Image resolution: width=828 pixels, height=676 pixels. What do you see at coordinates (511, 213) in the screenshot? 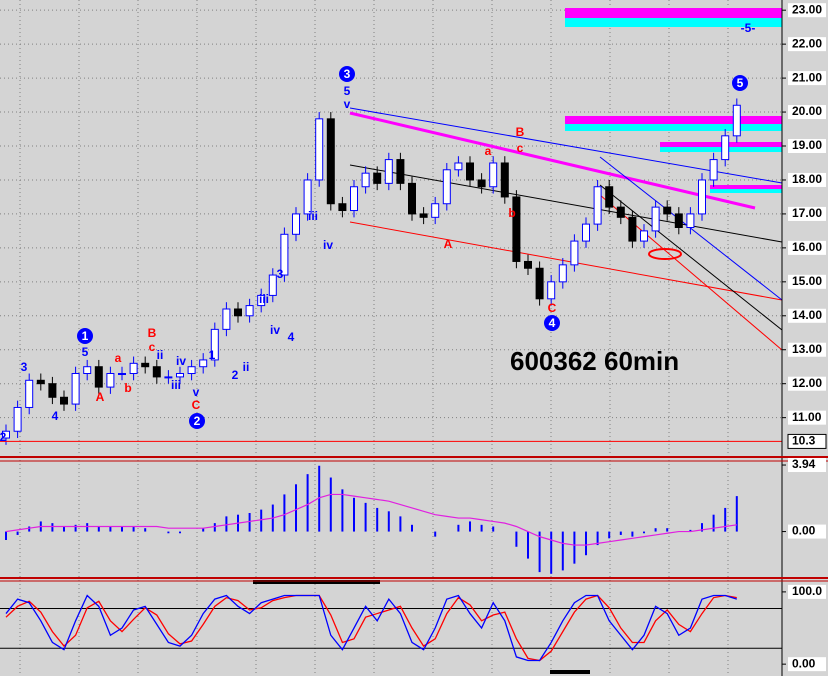
I see `wave-label: b` at bounding box center [511, 213].